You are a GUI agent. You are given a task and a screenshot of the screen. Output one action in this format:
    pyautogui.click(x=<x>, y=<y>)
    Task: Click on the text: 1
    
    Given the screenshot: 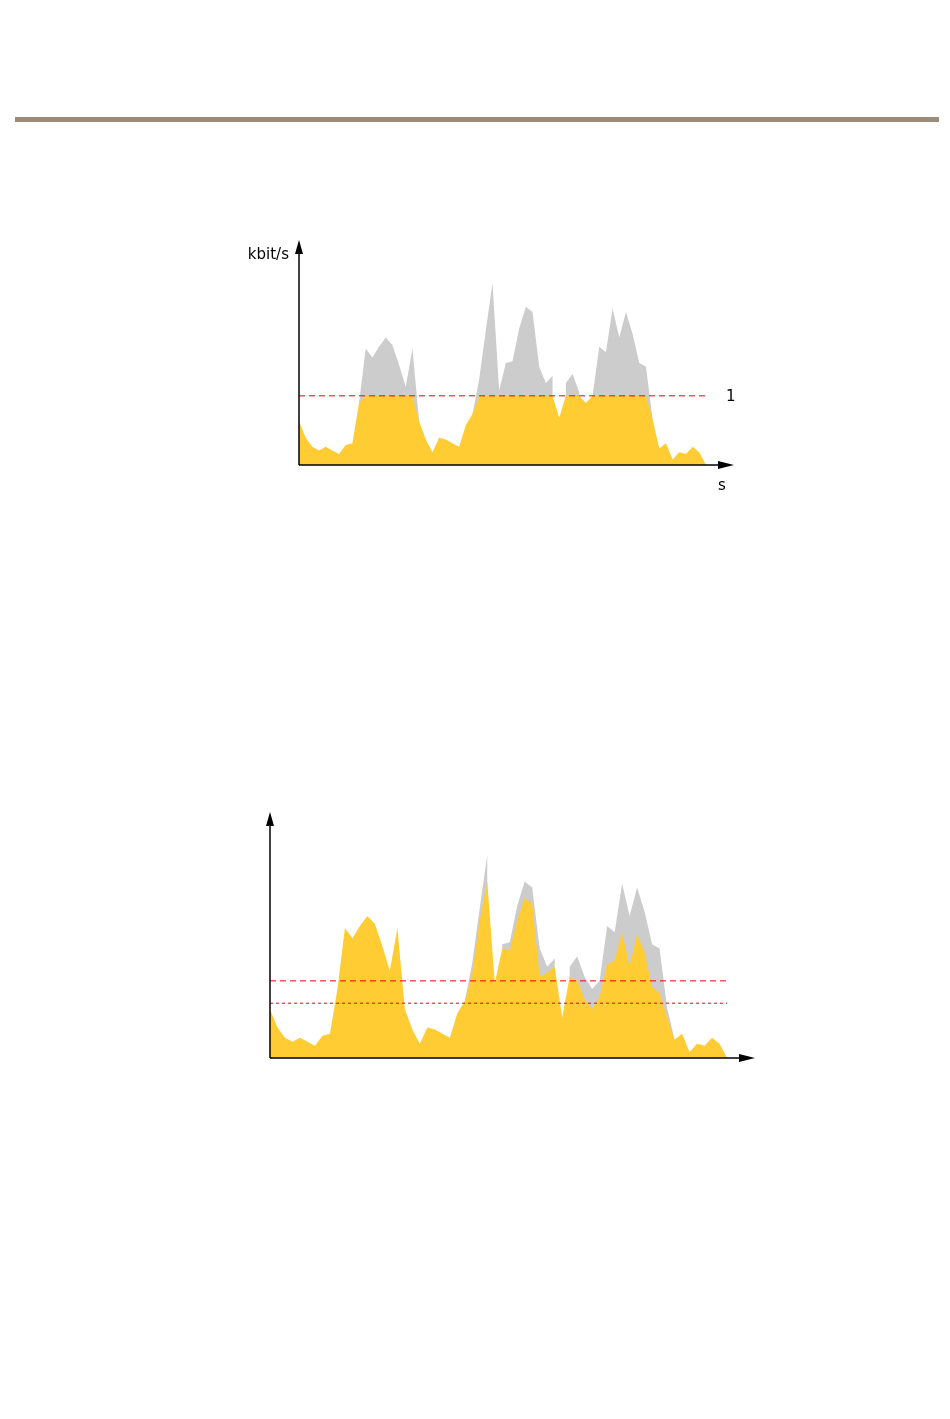 What is the action you would take?
    pyautogui.click(x=731, y=395)
    